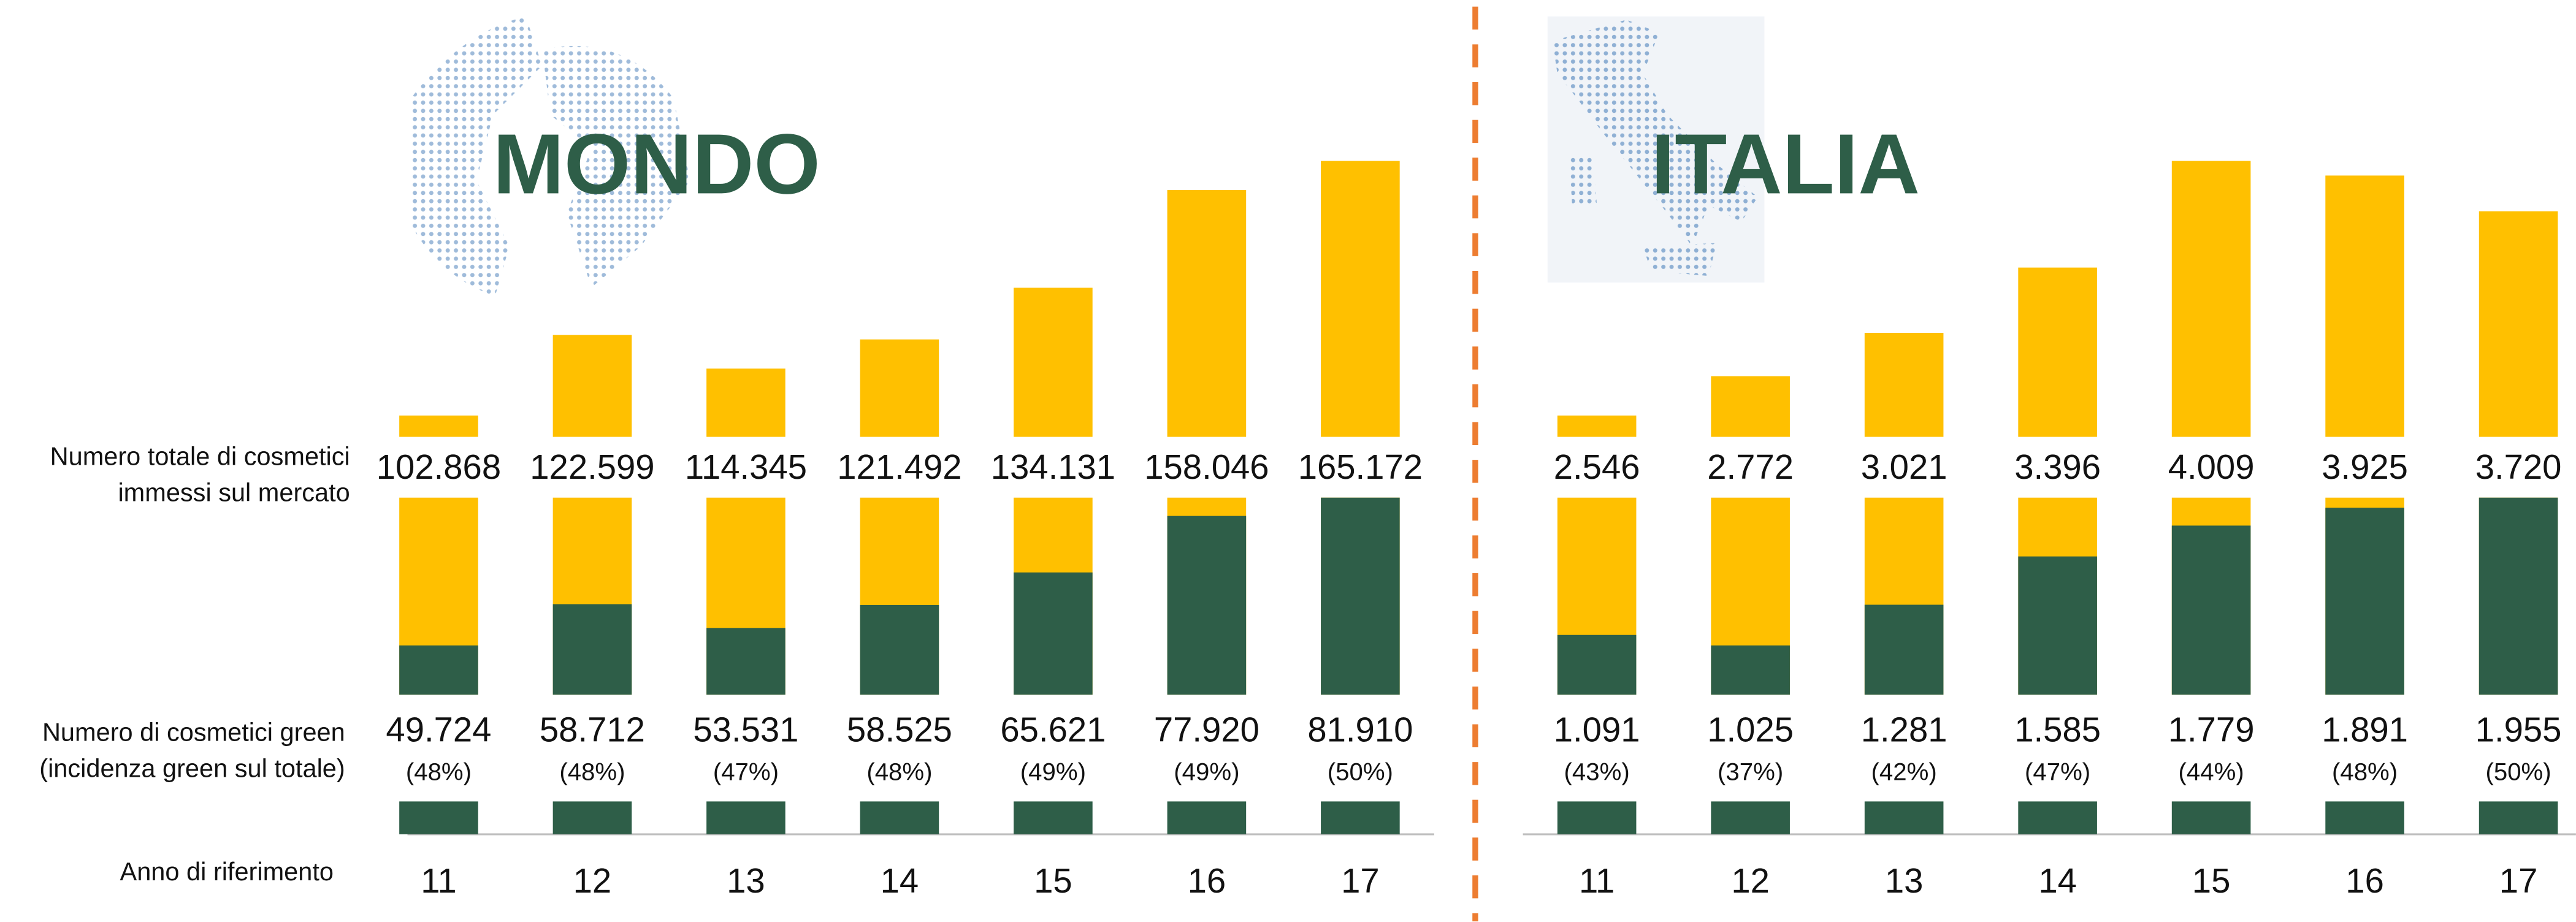  I want to click on total-label: 3.021, so click(1904, 467).